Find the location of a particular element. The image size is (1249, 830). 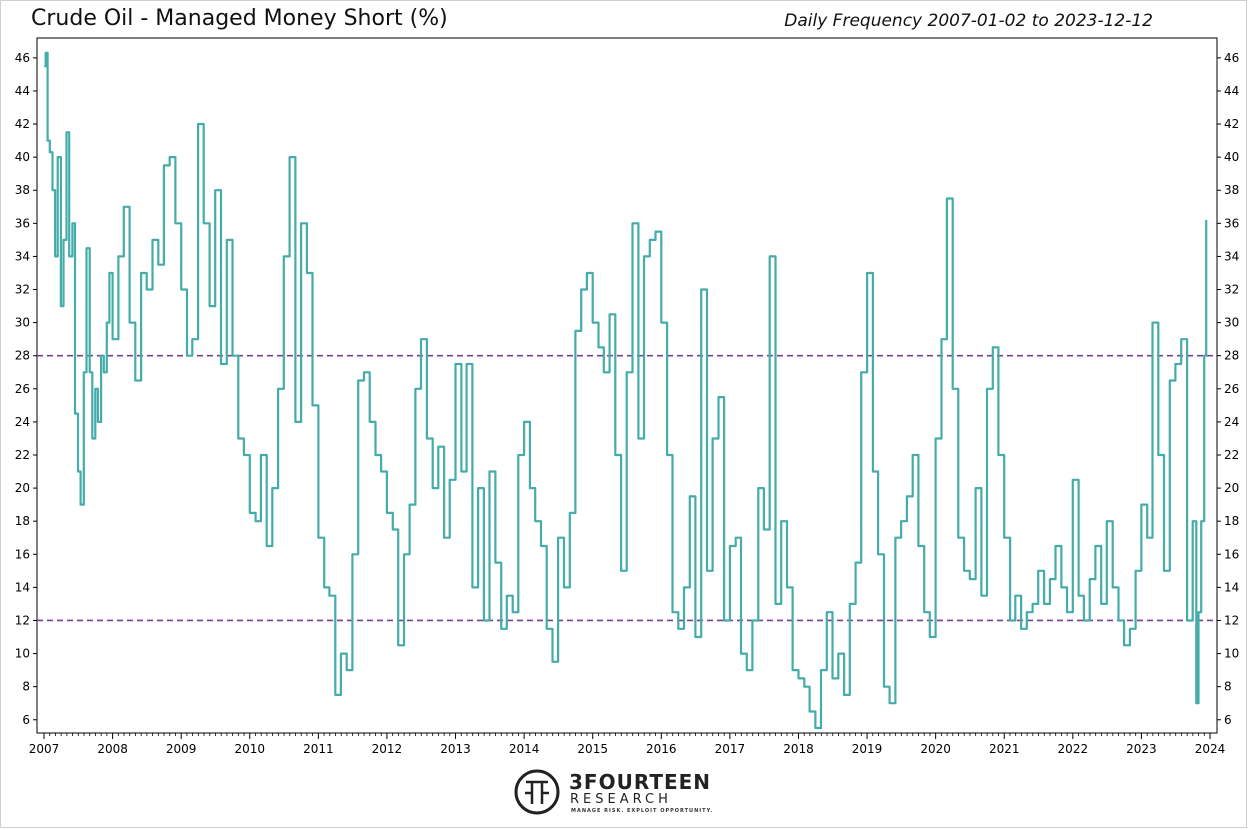

x-tick-label-2021: 2021 is located at coordinates (1004, 749).